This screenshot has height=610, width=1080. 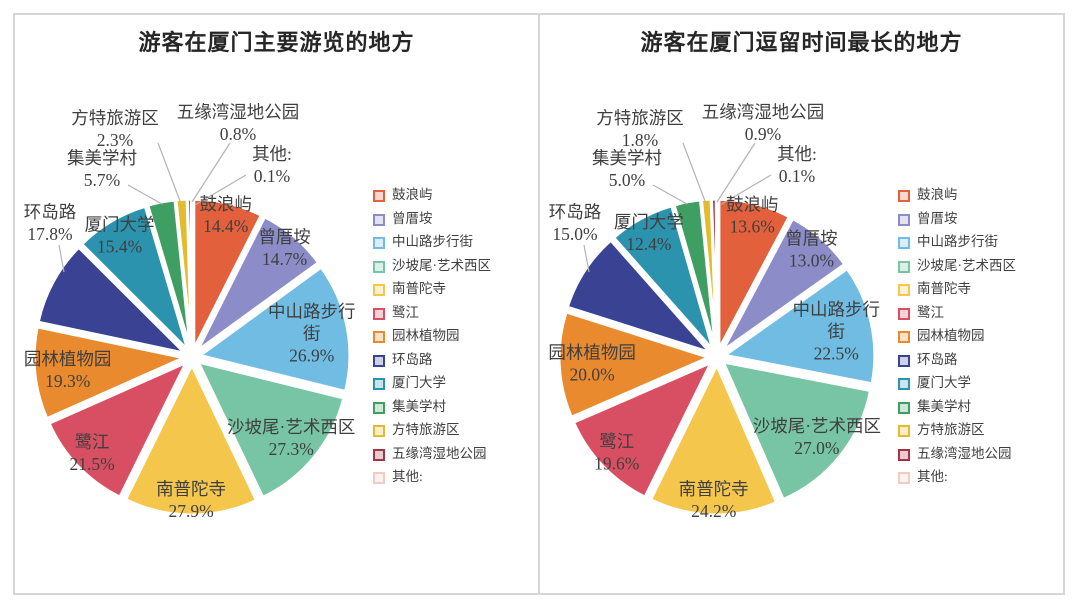 What do you see at coordinates (978, 291) in the screenshot?
I see `legend-item-4: 南普陀寺` at bounding box center [978, 291].